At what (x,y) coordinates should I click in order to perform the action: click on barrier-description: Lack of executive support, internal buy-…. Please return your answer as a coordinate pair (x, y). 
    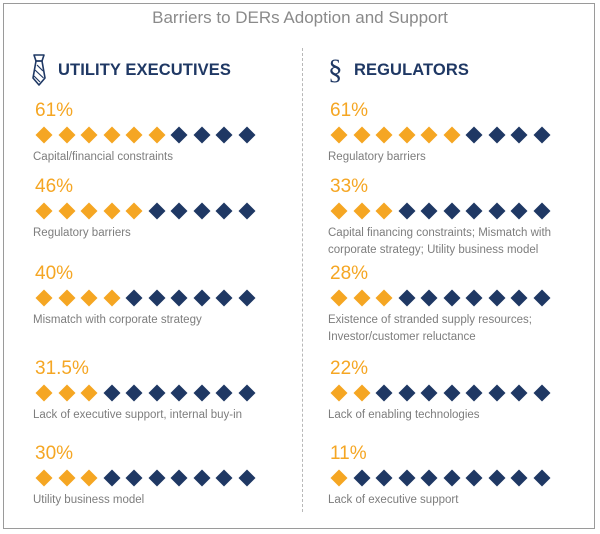
    Looking at the image, I should click on (138, 415).